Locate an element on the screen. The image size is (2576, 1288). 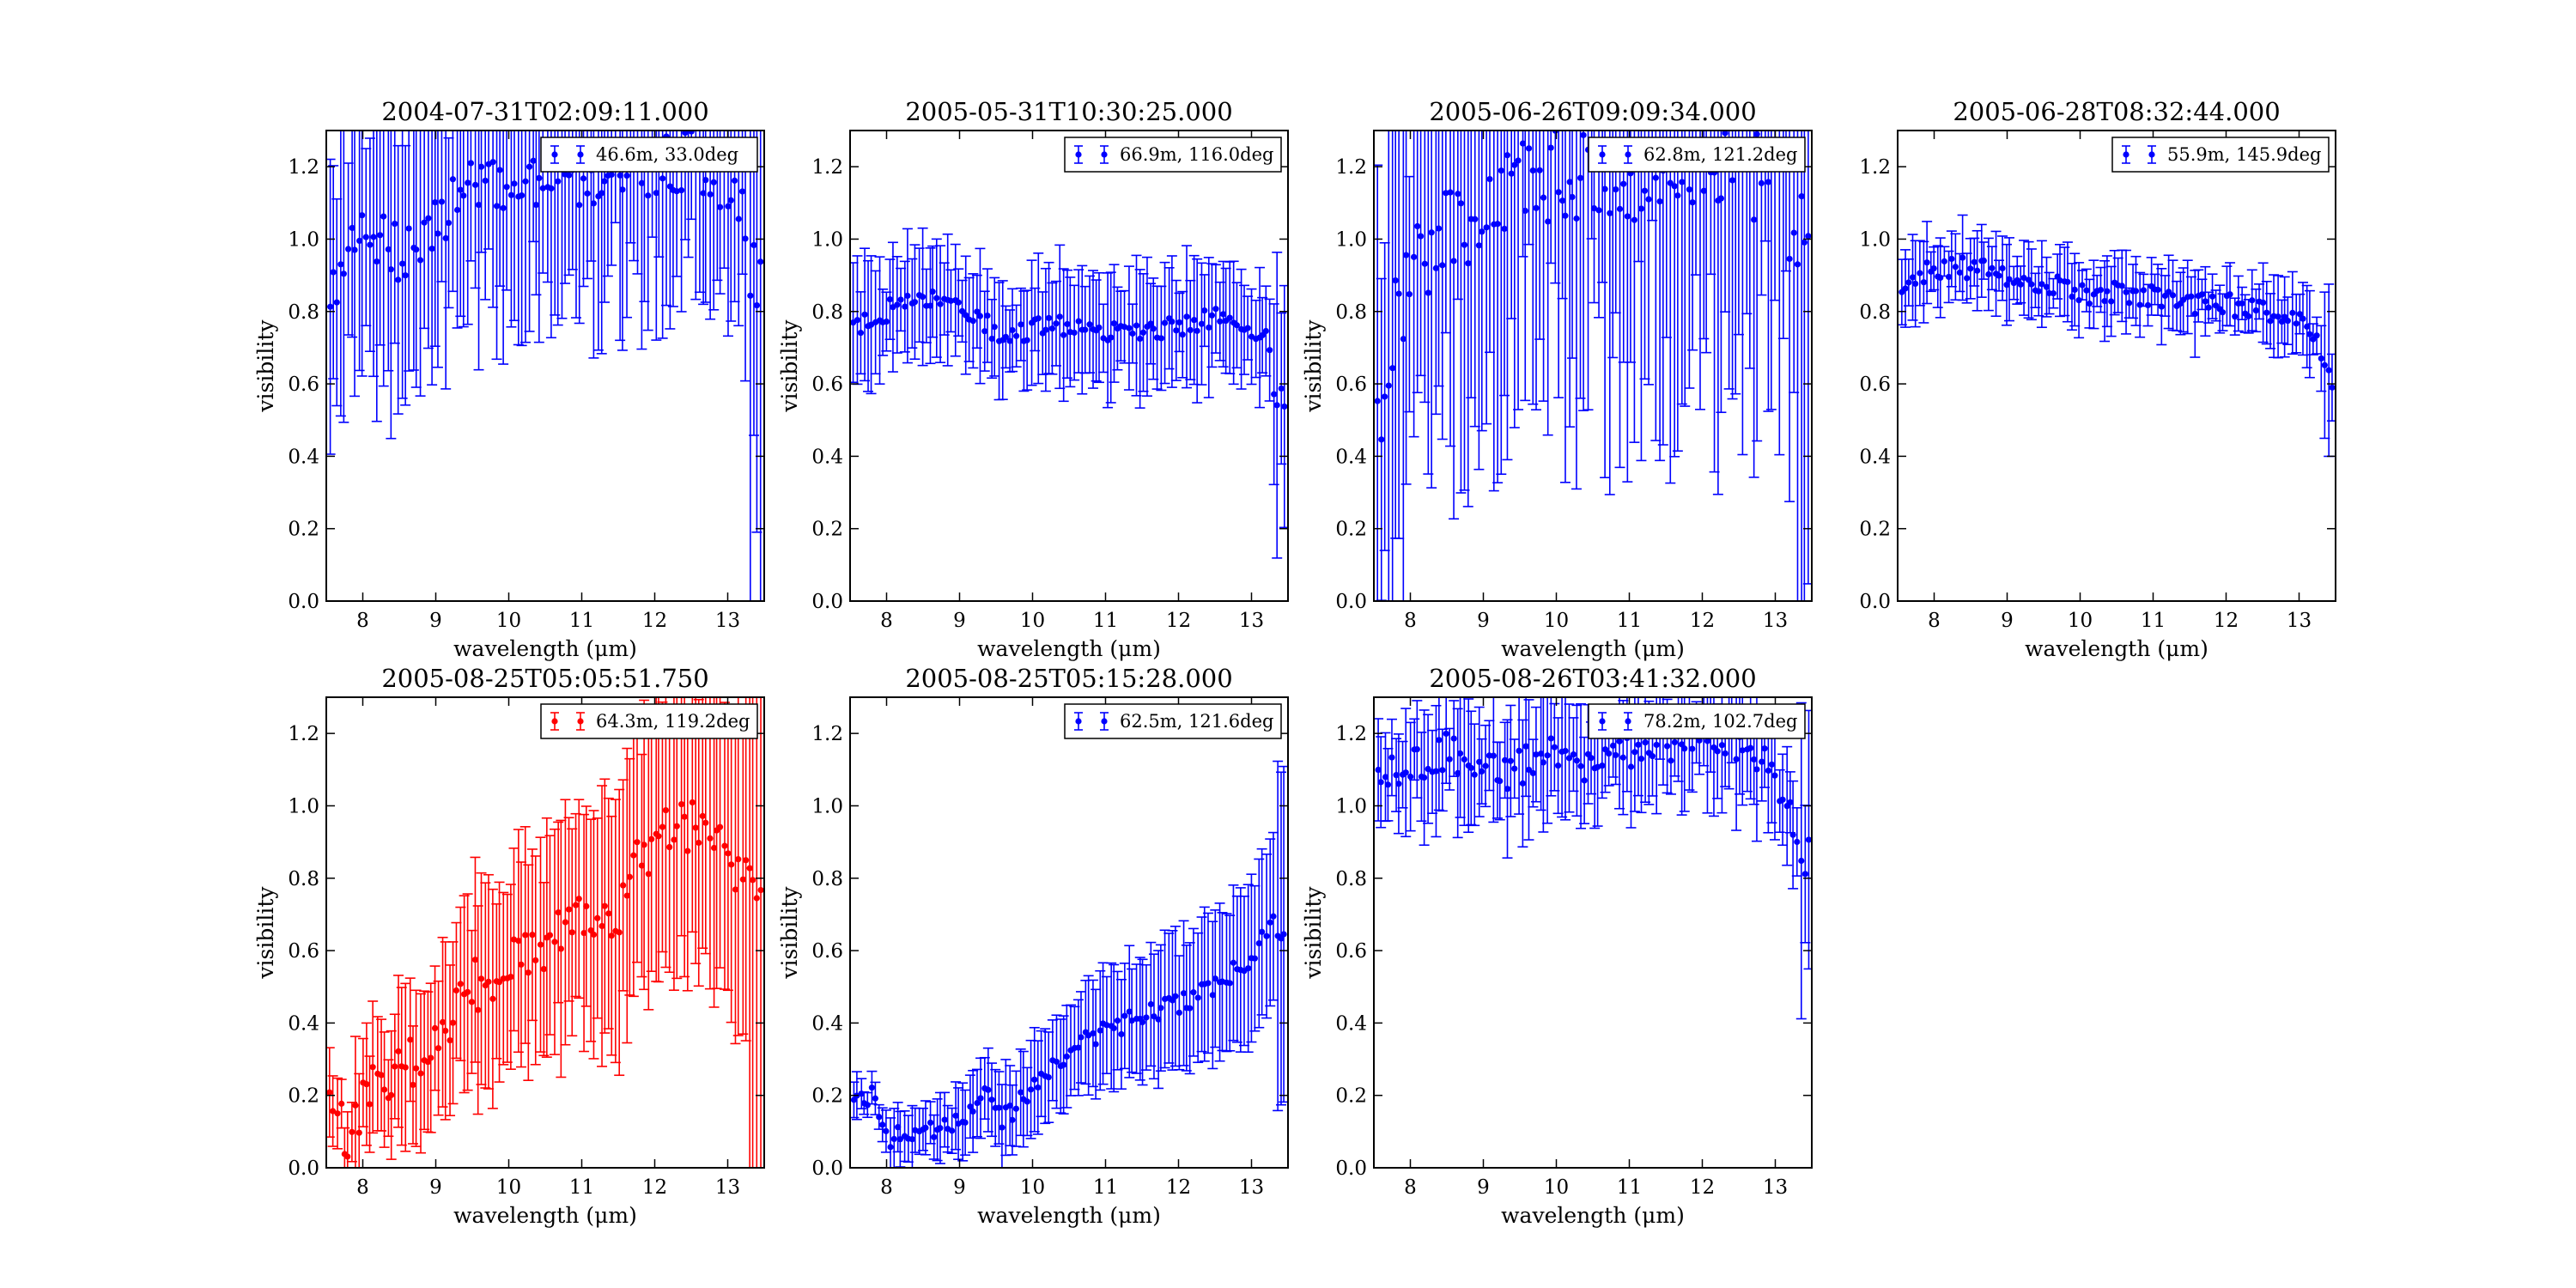
data-series is located at coordinates (1593, 366).